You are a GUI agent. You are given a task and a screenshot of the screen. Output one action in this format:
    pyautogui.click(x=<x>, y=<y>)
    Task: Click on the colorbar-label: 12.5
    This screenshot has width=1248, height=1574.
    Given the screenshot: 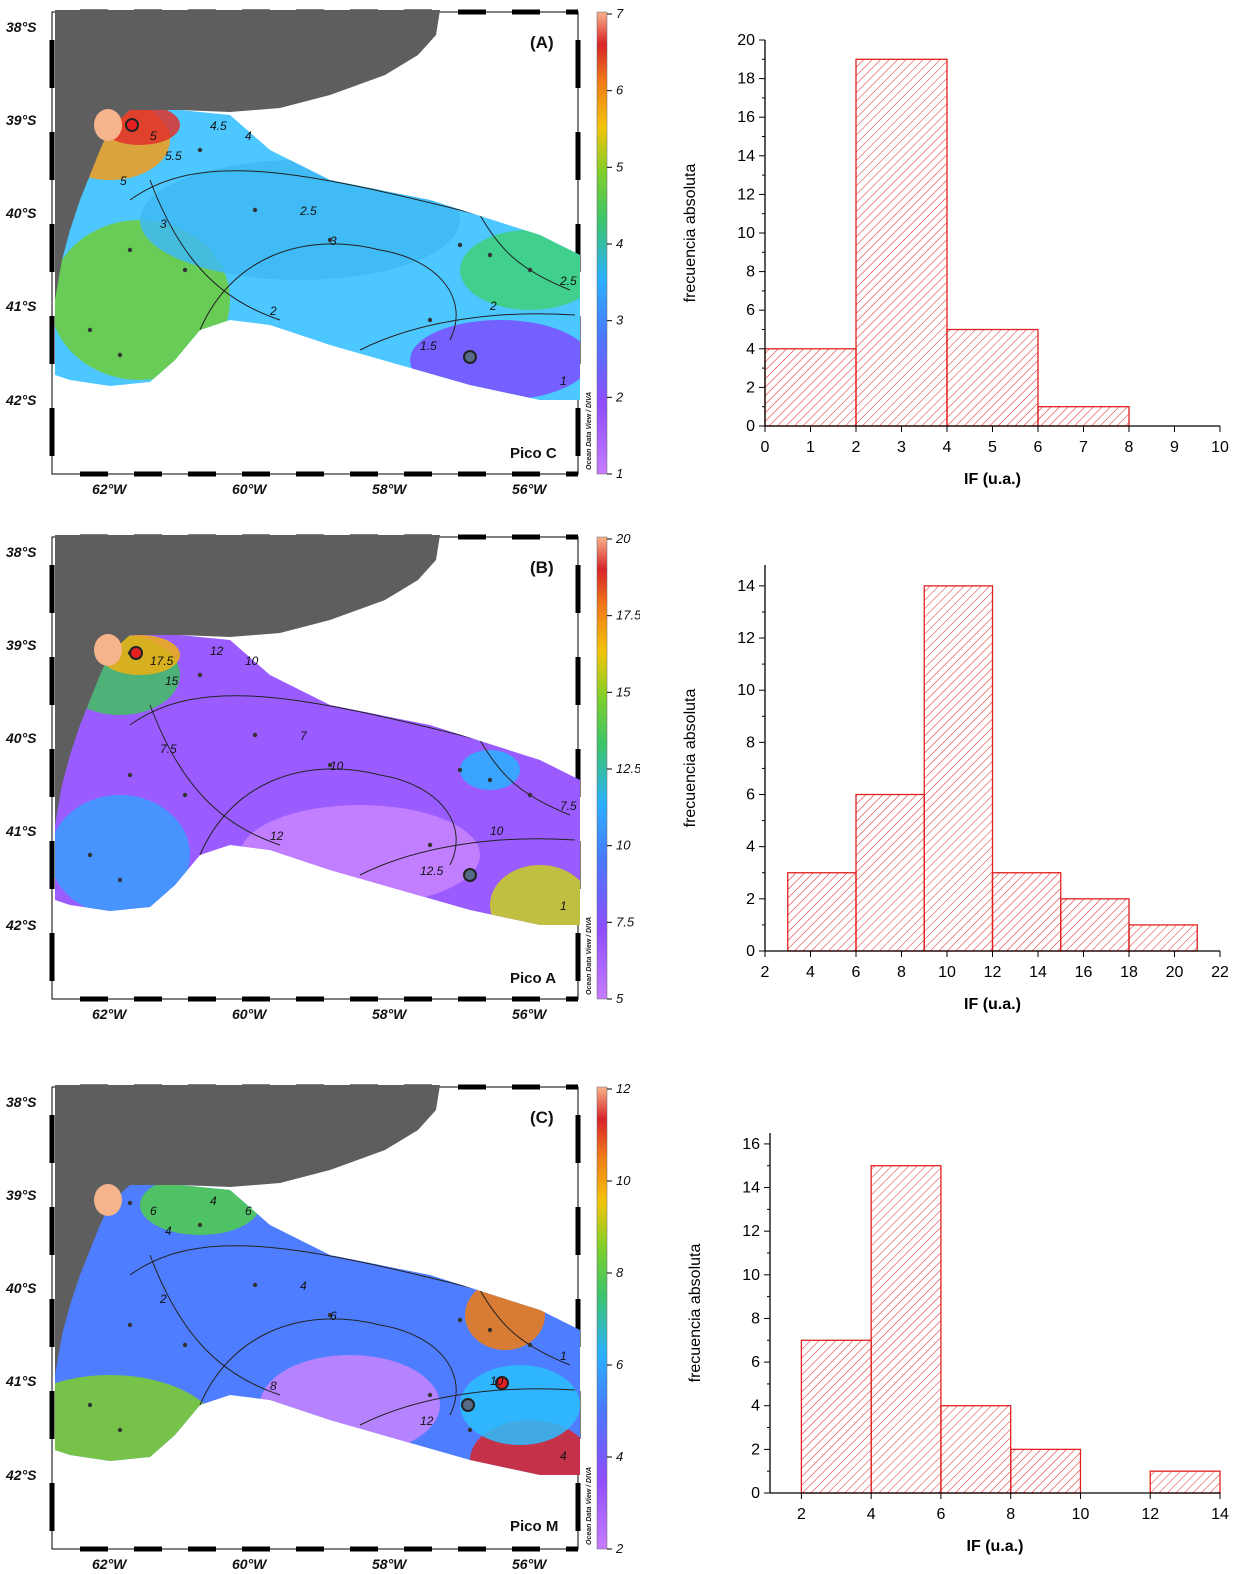 What is the action you would take?
    pyautogui.click(x=628, y=768)
    